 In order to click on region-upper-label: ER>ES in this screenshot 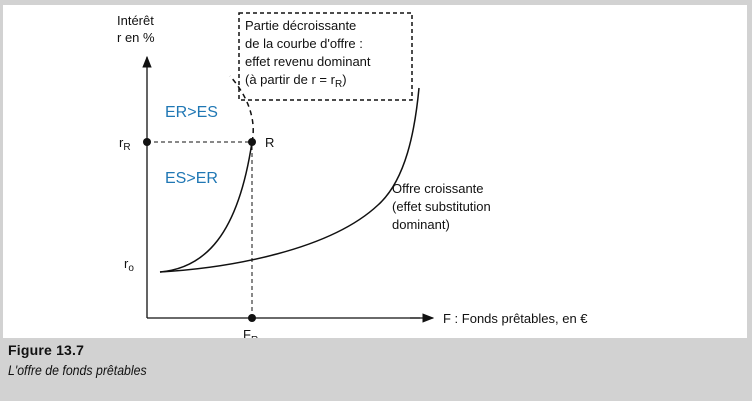, I will do `click(191, 112)`.